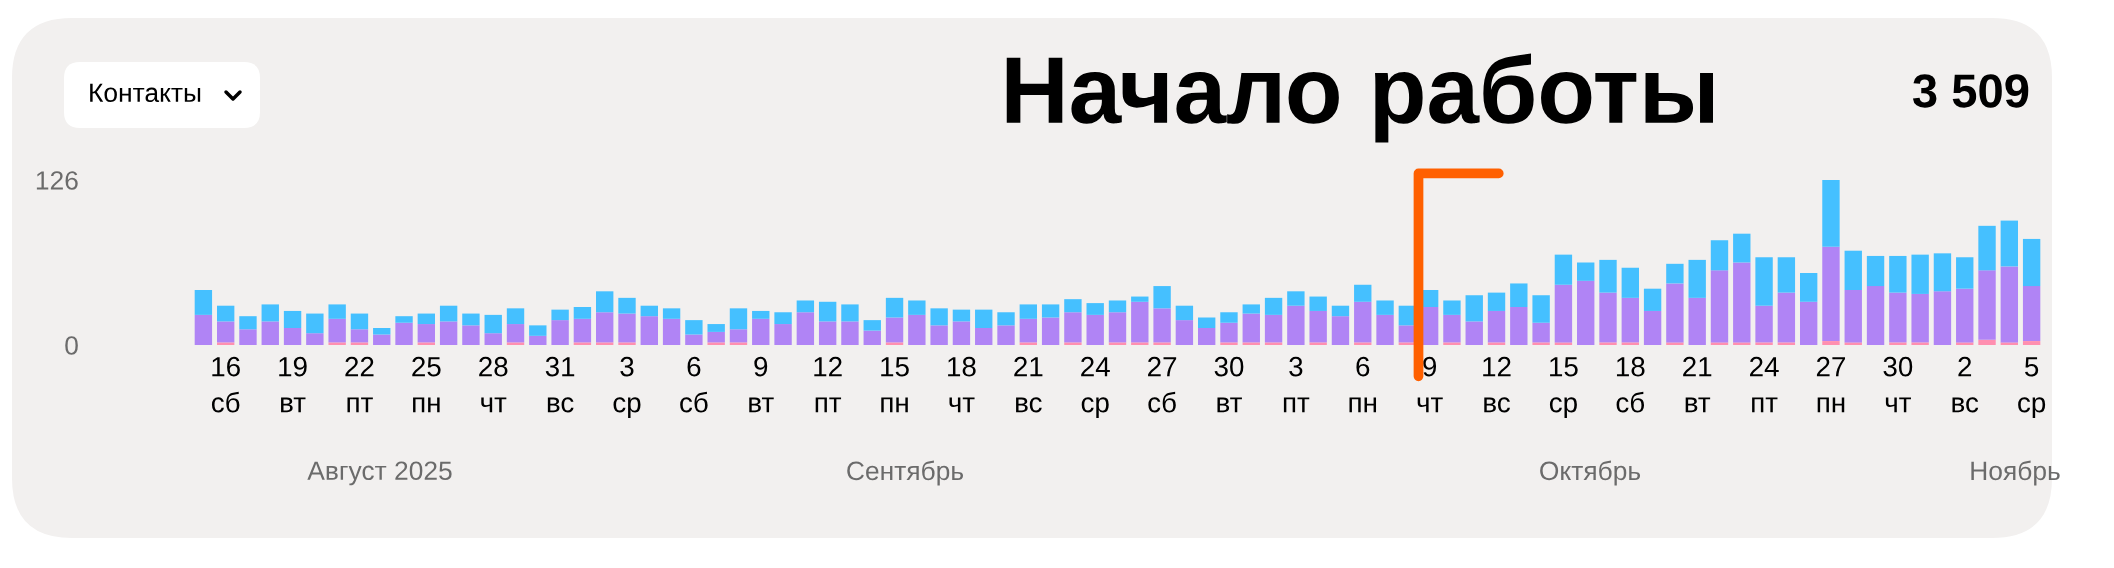 The height and width of the screenshot is (568, 2114). What do you see at coordinates (1095, 387) in the screenshot?
I see `x-tick-label: 24 ср` at bounding box center [1095, 387].